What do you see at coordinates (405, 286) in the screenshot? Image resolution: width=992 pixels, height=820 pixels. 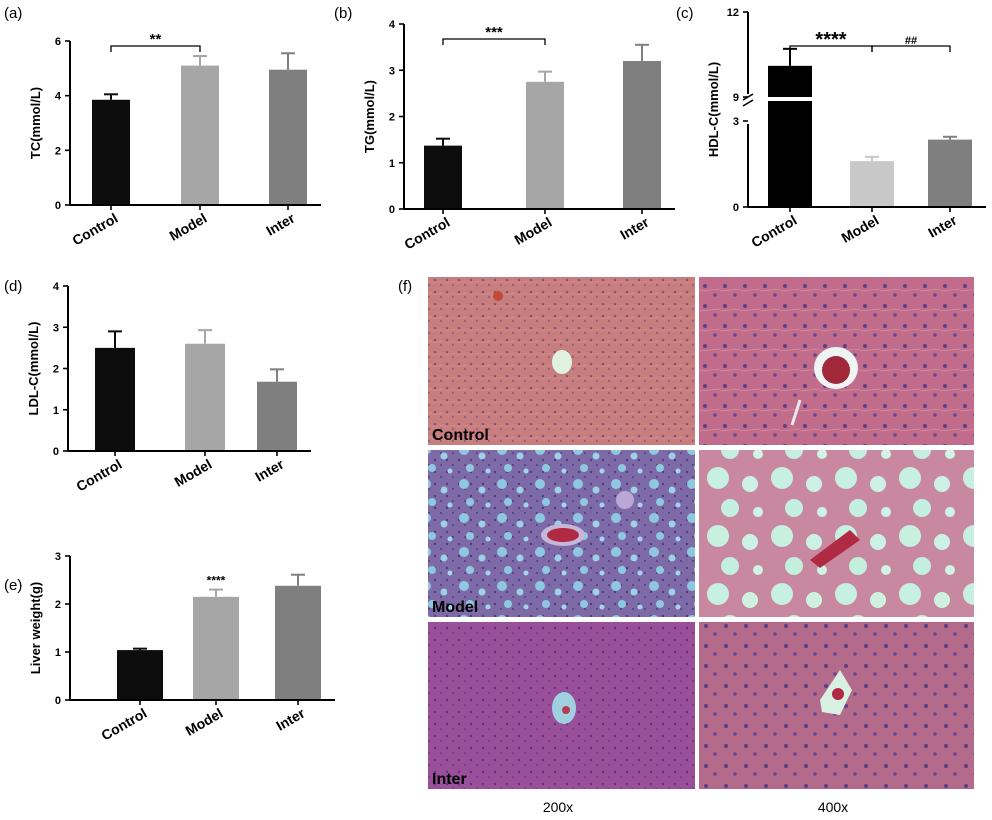 I see `panel-label-f: (f)` at bounding box center [405, 286].